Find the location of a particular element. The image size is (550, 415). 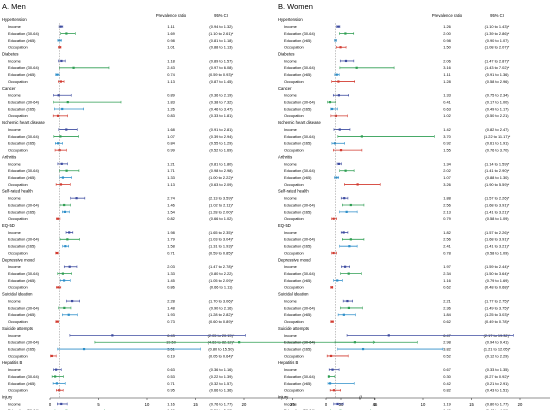

group-label: Cancer is located at coordinates (285, 88).